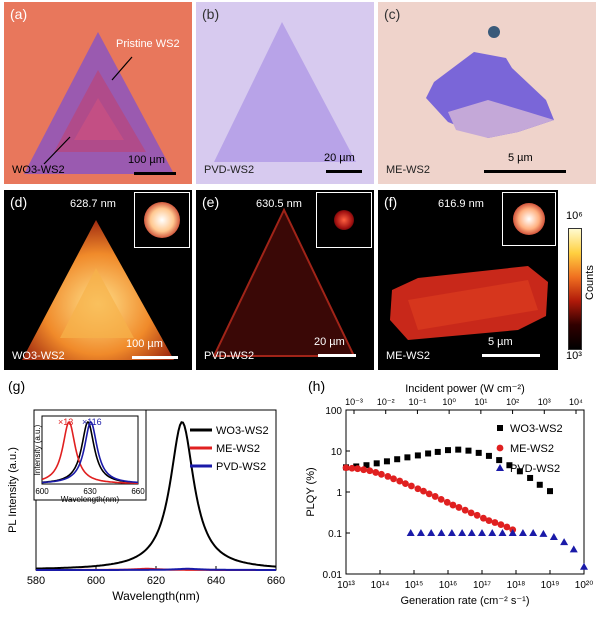  I want to click on panel-c: (c) ME-WS2 5 µm, so click(487, 93).